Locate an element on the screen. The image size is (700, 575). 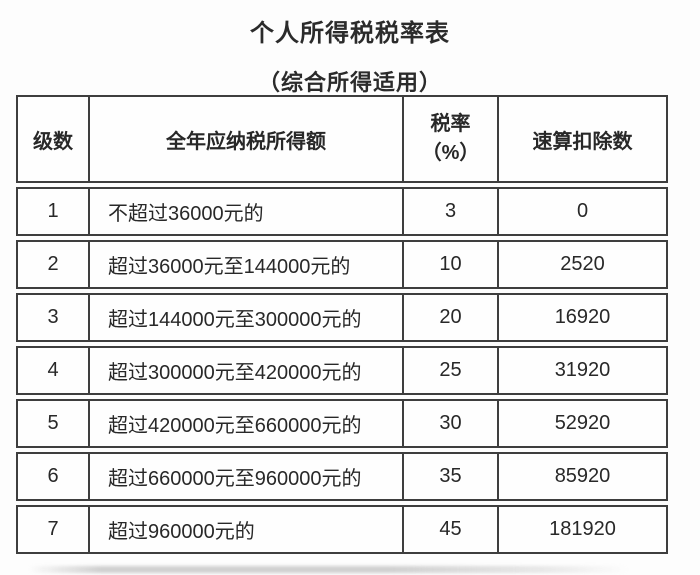
cell-level: 7 is located at coordinates (53, 529).